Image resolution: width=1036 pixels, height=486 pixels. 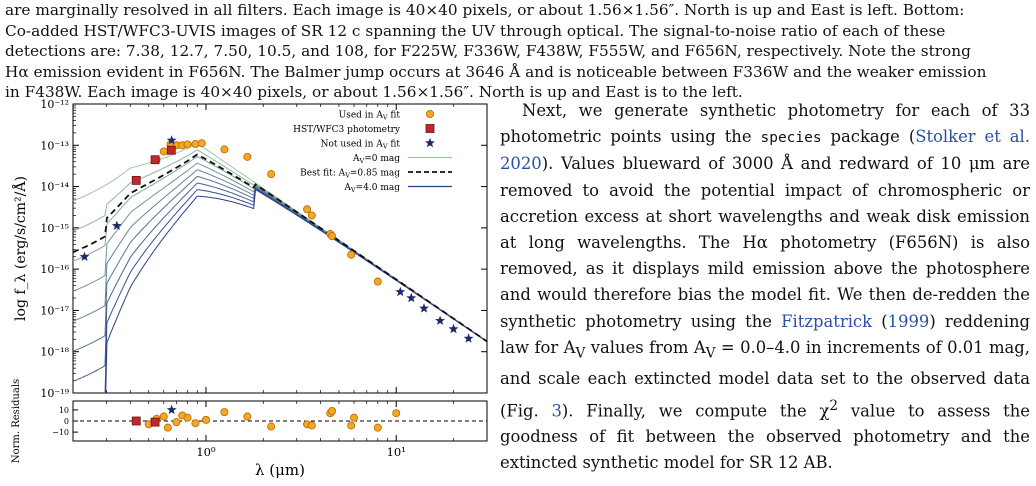 What do you see at coordinates (16, 421) in the screenshot?
I see `residual-axis-label: Norm. Residuals` at bounding box center [16, 421].